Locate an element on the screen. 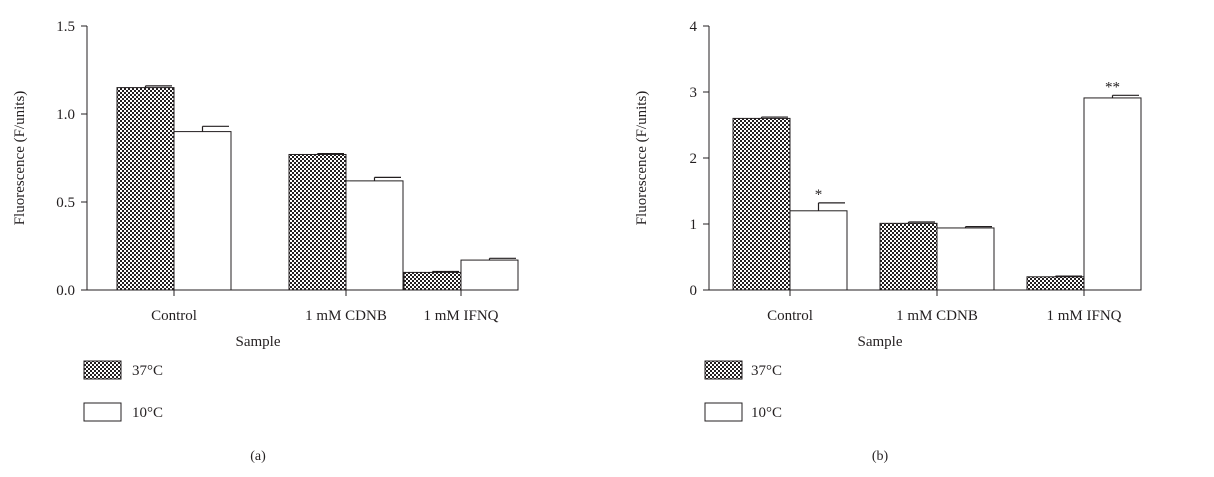 The image size is (1214, 477). y-tick-label: 4 is located at coordinates (694, 27).